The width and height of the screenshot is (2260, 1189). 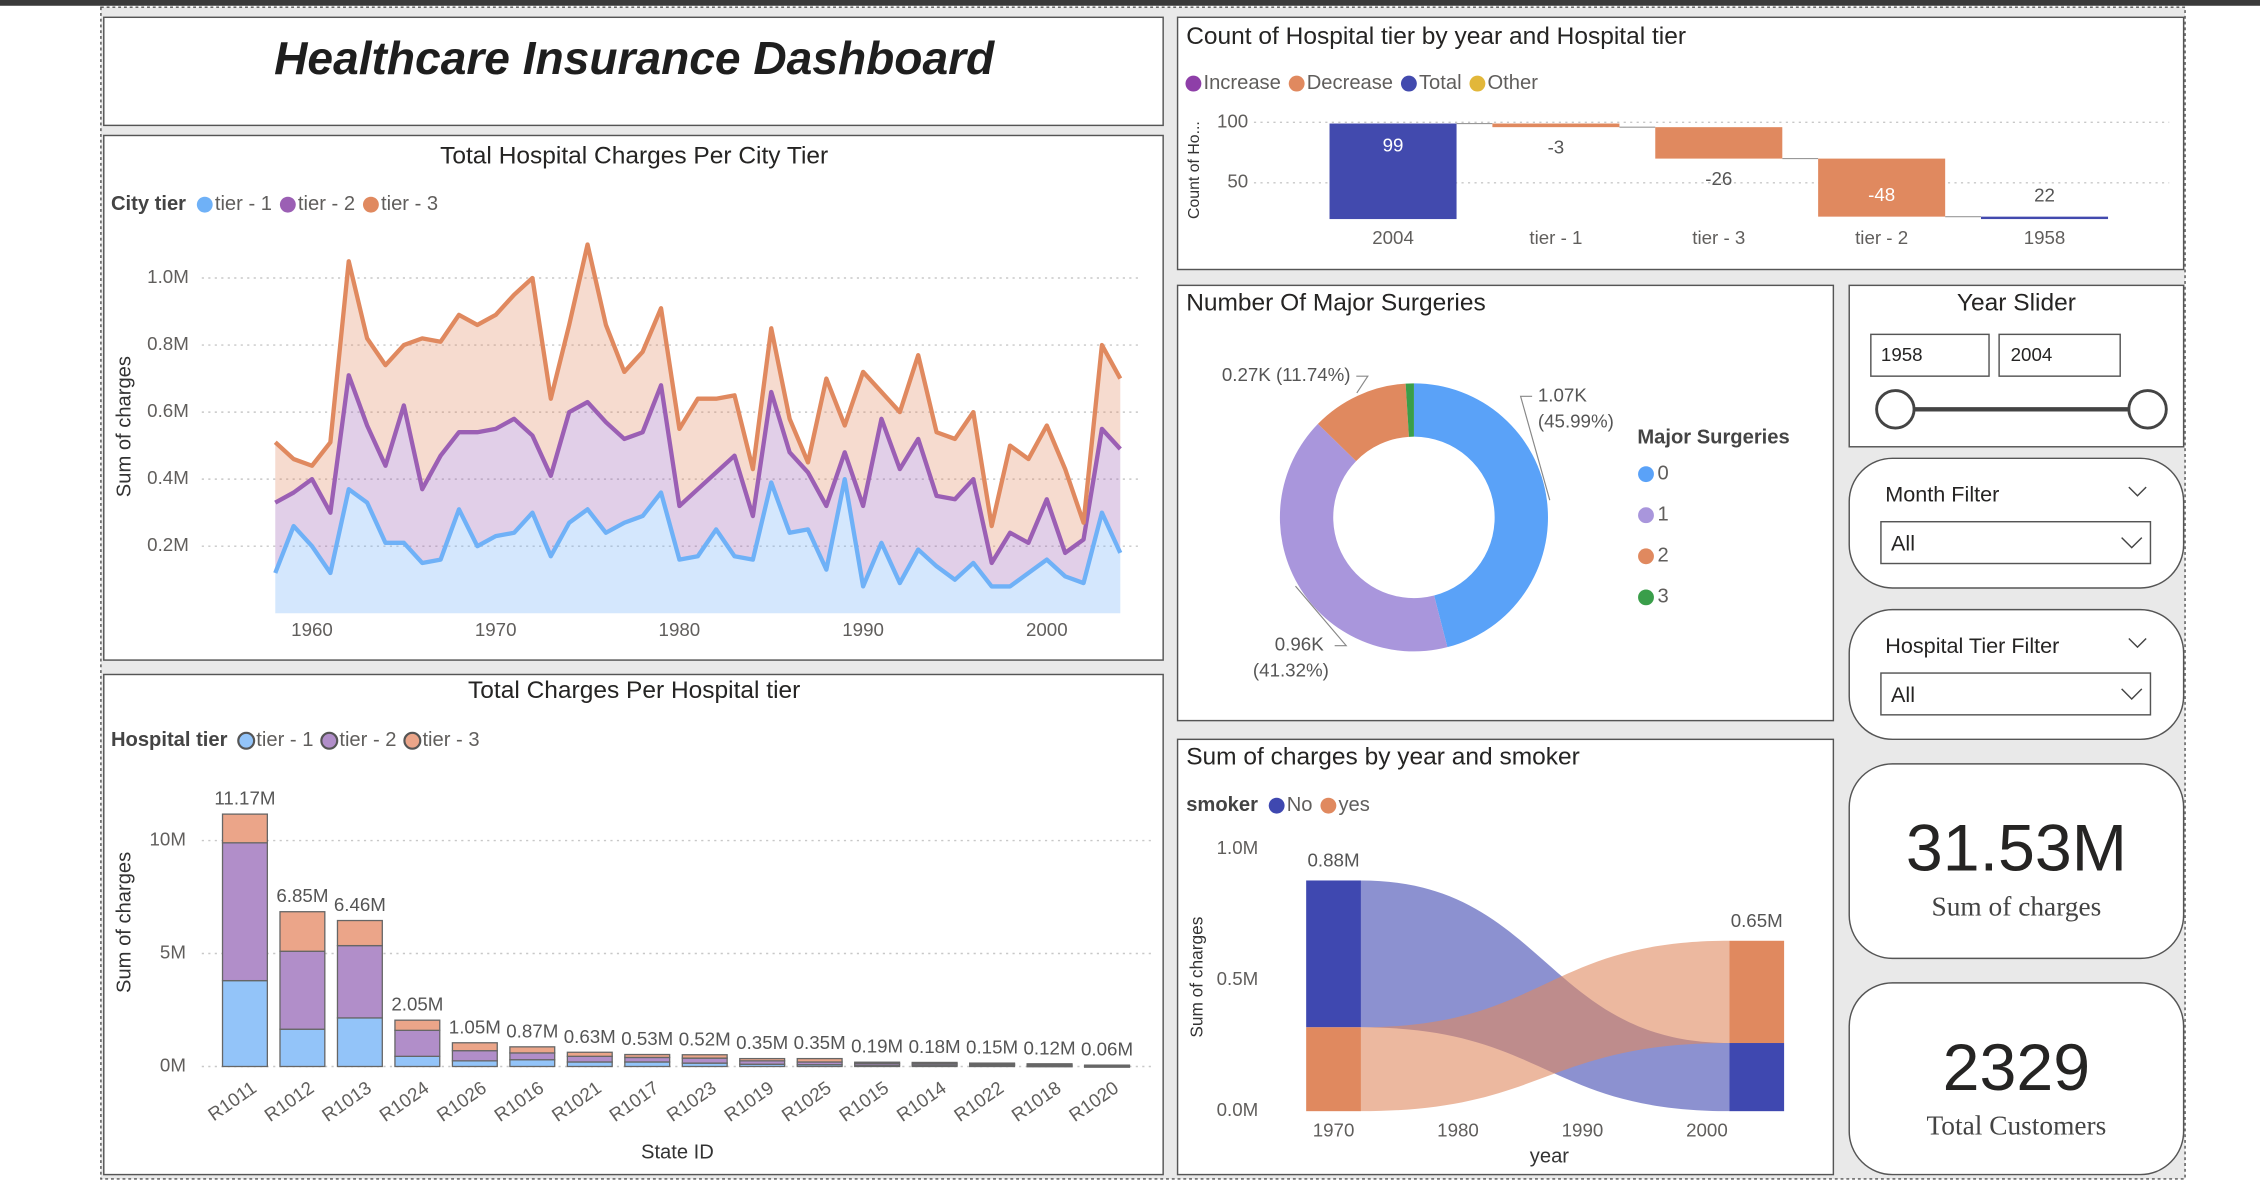 What do you see at coordinates (1663, 515) in the screenshot?
I see `legend-label: 1` at bounding box center [1663, 515].